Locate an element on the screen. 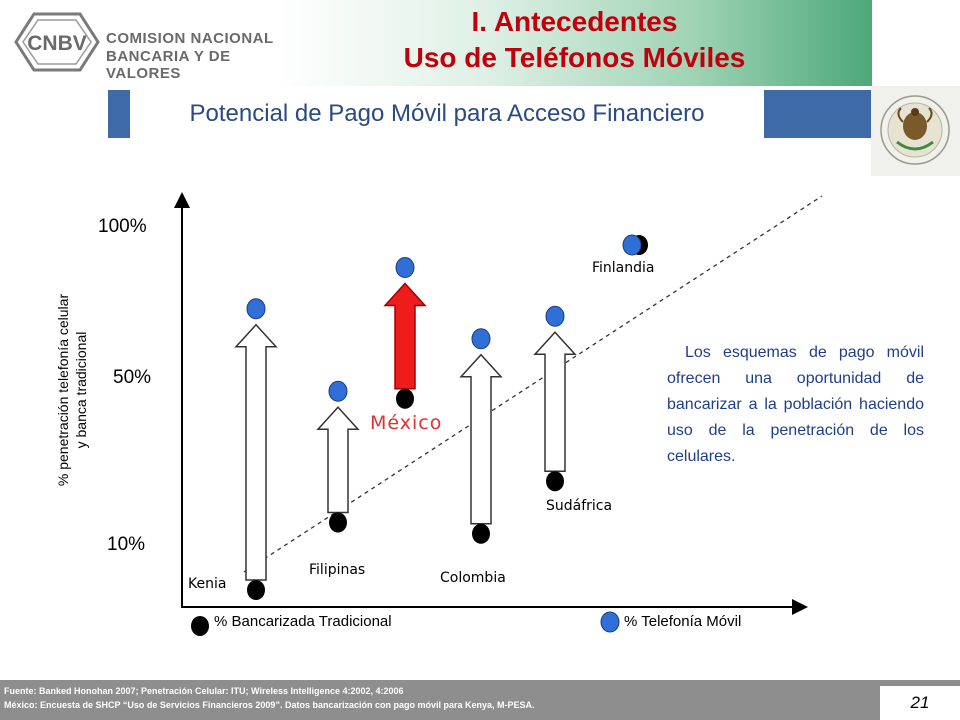 Image resolution: width=960 pixels, height=720 pixels. growth-arrow-mexico is located at coordinates (405, 336).